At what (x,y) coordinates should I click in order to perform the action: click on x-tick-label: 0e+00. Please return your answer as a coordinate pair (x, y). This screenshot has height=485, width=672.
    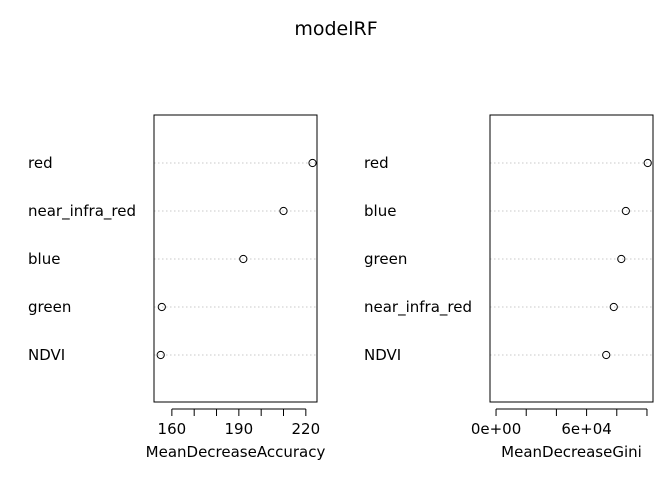
    Looking at the image, I should click on (496, 429).